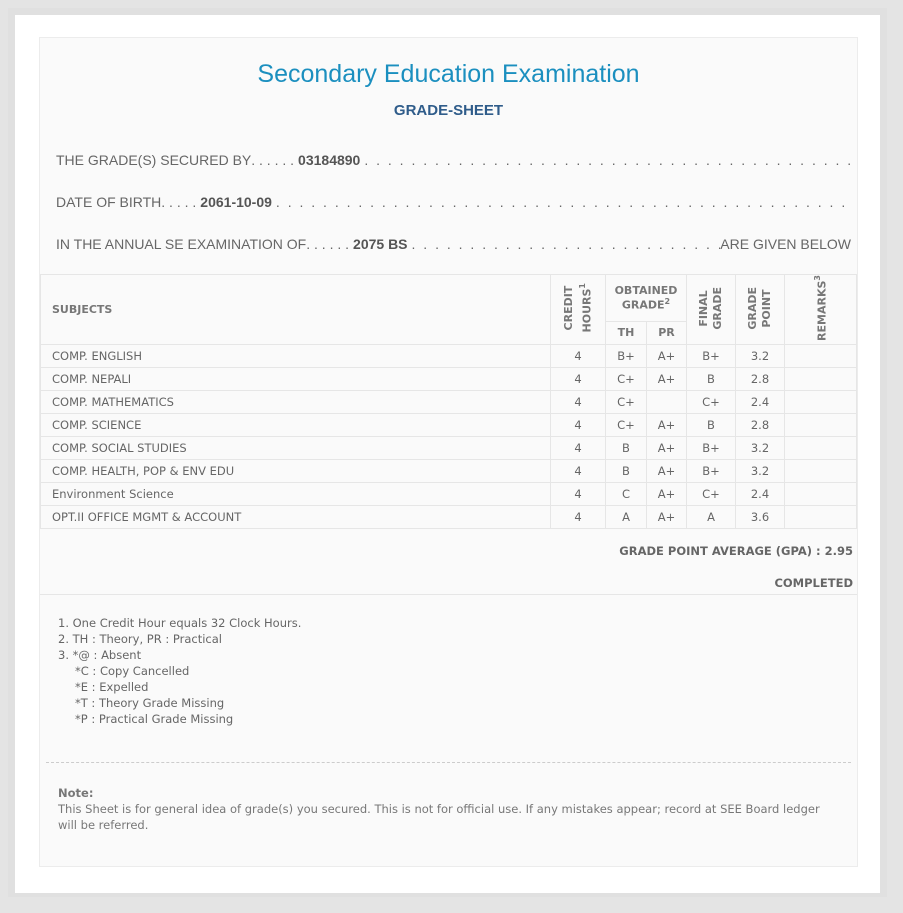  What do you see at coordinates (295, 493) in the screenshot?
I see `subject-cell: Environment Science` at bounding box center [295, 493].